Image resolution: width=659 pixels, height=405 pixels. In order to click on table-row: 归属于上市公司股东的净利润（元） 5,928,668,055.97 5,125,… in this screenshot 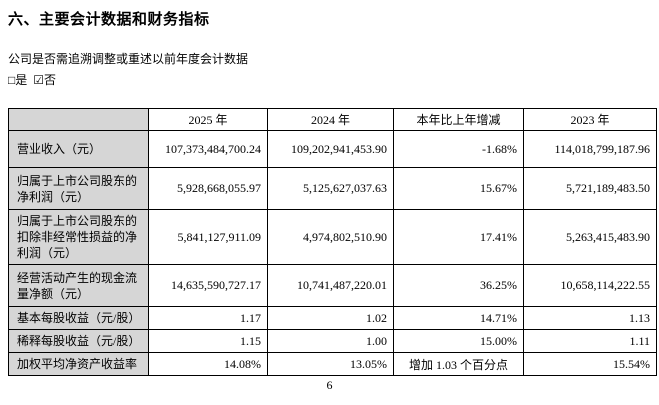, I will do `click(332, 188)`.